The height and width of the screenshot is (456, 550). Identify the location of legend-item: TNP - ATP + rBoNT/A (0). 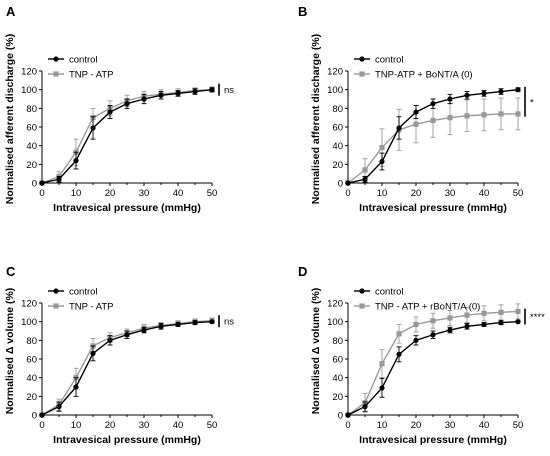
(417, 307).